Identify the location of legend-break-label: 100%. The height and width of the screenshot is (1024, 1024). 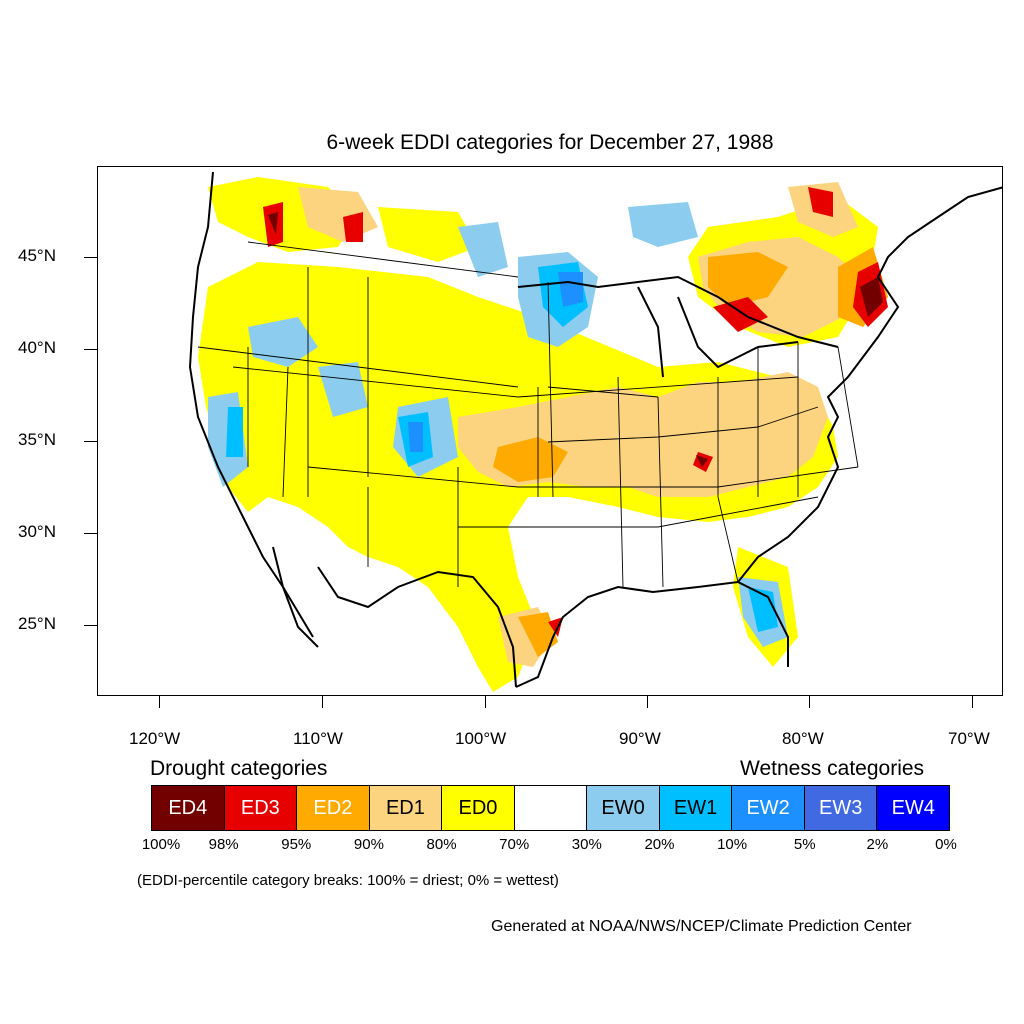
(161, 844).